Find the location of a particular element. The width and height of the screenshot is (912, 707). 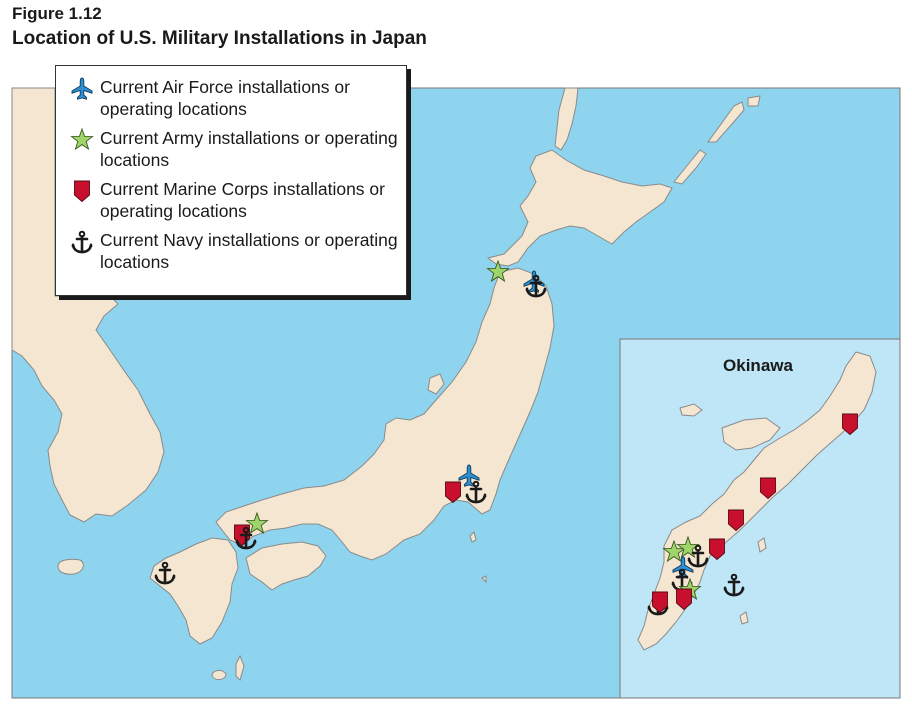

land-hokkaido is located at coordinates (579, 208).